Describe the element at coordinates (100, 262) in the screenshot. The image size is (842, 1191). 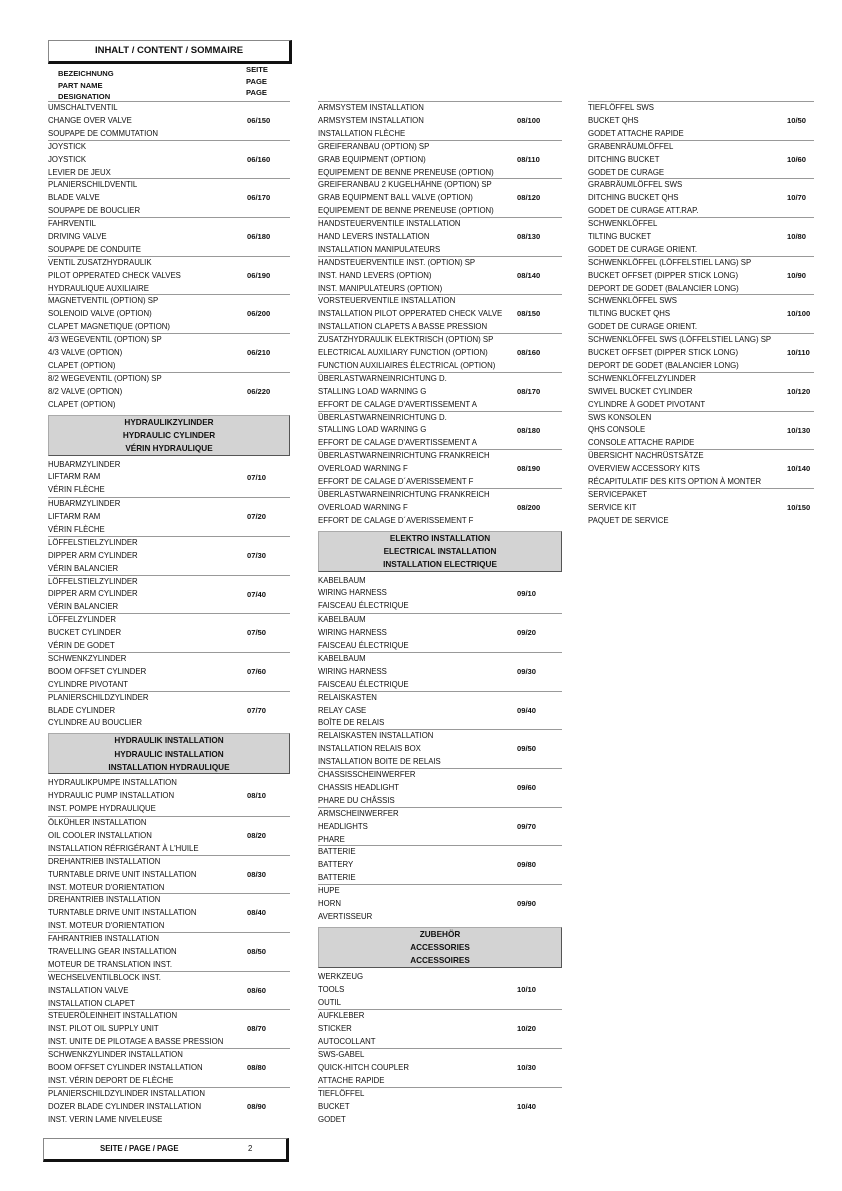
I see `entry-name-de: VENTIL ZUSATZHYDRAULIK` at that location.